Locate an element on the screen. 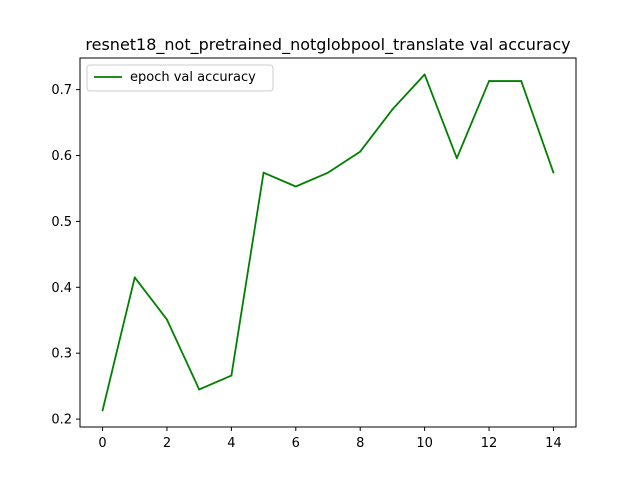 Image resolution: width=640 pixels, height=480 pixels. legend-box is located at coordinates (180, 78).